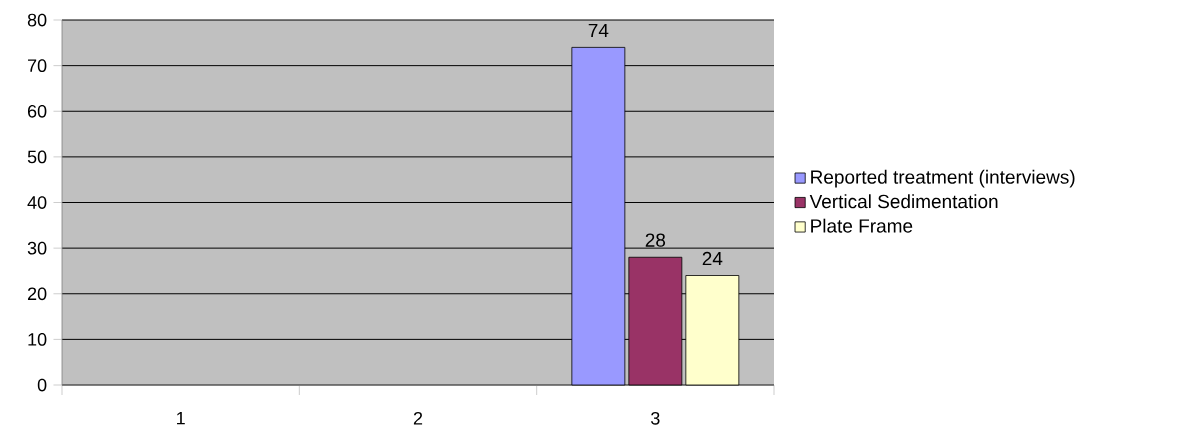 This screenshot has height=432, width=1192. I want to click on y-tick-label: 80, so click(37, 20).